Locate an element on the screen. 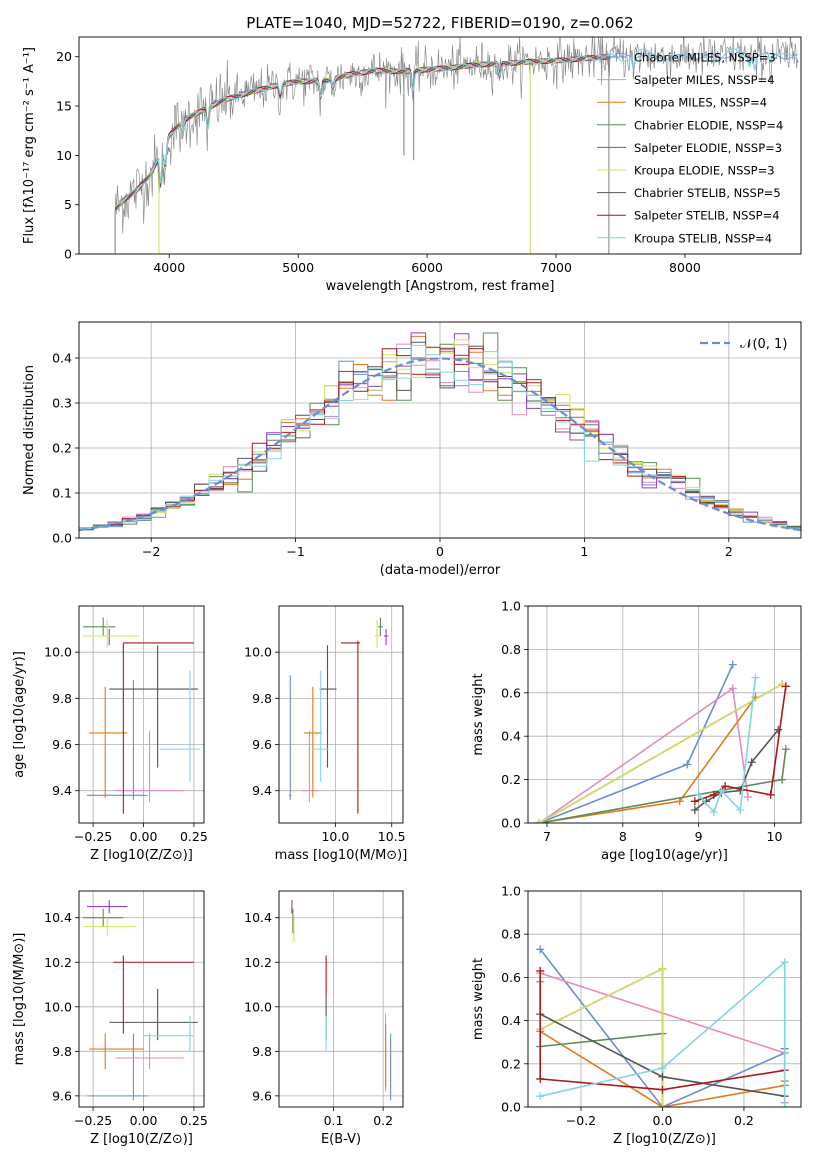  x-axis-label: wavelength [Angstrom, rest frame] is located at coordinates (440, 286).